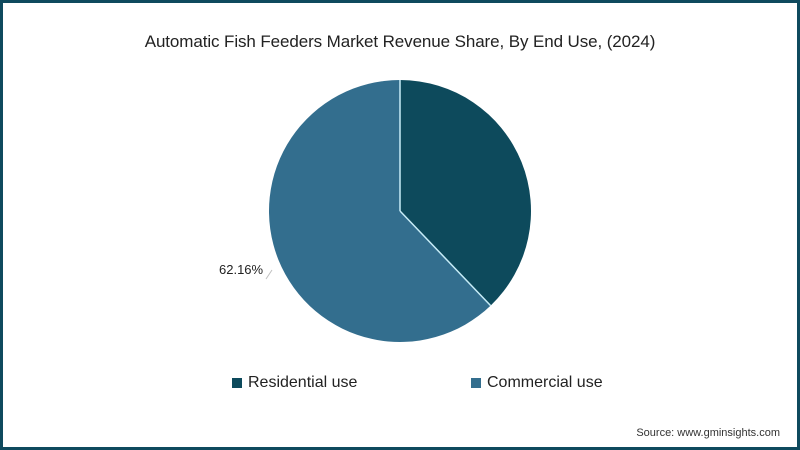 This screenshot has width=800, height=450. What do you see at coordinates (400, 384) in the screenshot?
I see `legend: Residential use Commercial use` at bounding box center [400, 384].